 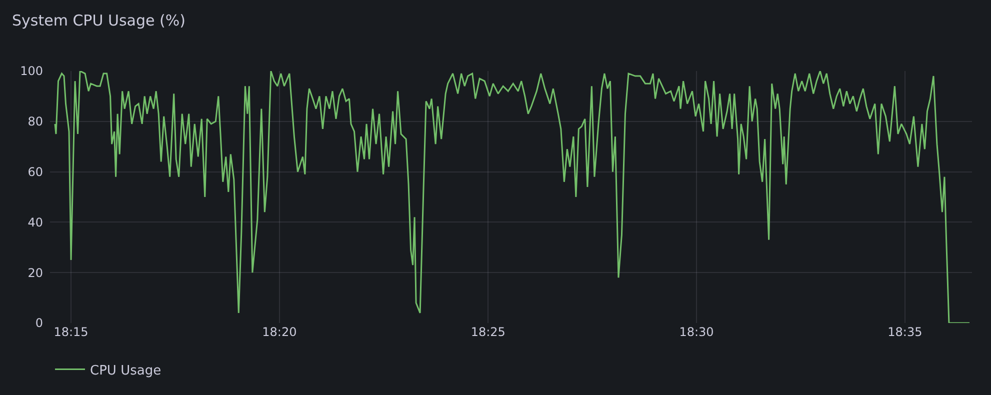 What do you see at coordinates (35, 222) in the screenshot?
I see `y-tick-label: 40` at bounding box center [35, 222].